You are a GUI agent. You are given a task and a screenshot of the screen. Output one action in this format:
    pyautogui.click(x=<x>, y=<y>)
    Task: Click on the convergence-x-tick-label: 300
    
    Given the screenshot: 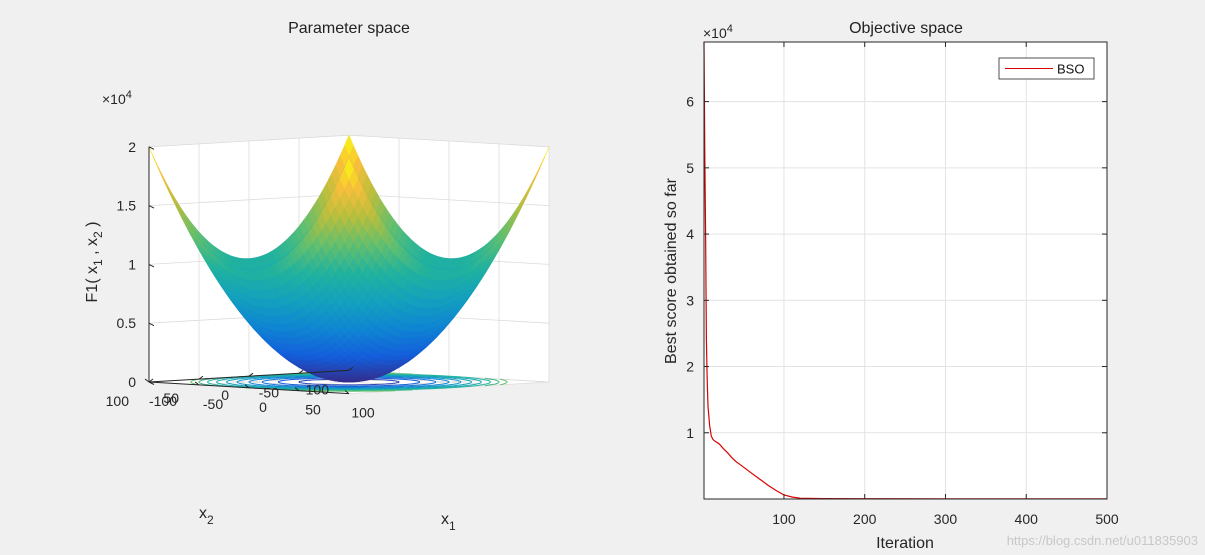 What is the action you would take?
    pyautogui.click(x=946, y=519)
    